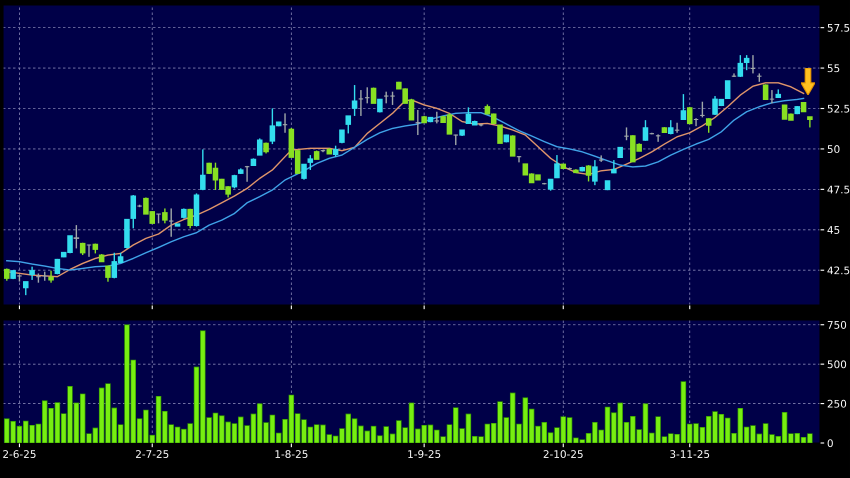 Image resolution: width=850 pixels, height=478 pixels. I want to click on y-tick-label: 55, so click(834, 68).